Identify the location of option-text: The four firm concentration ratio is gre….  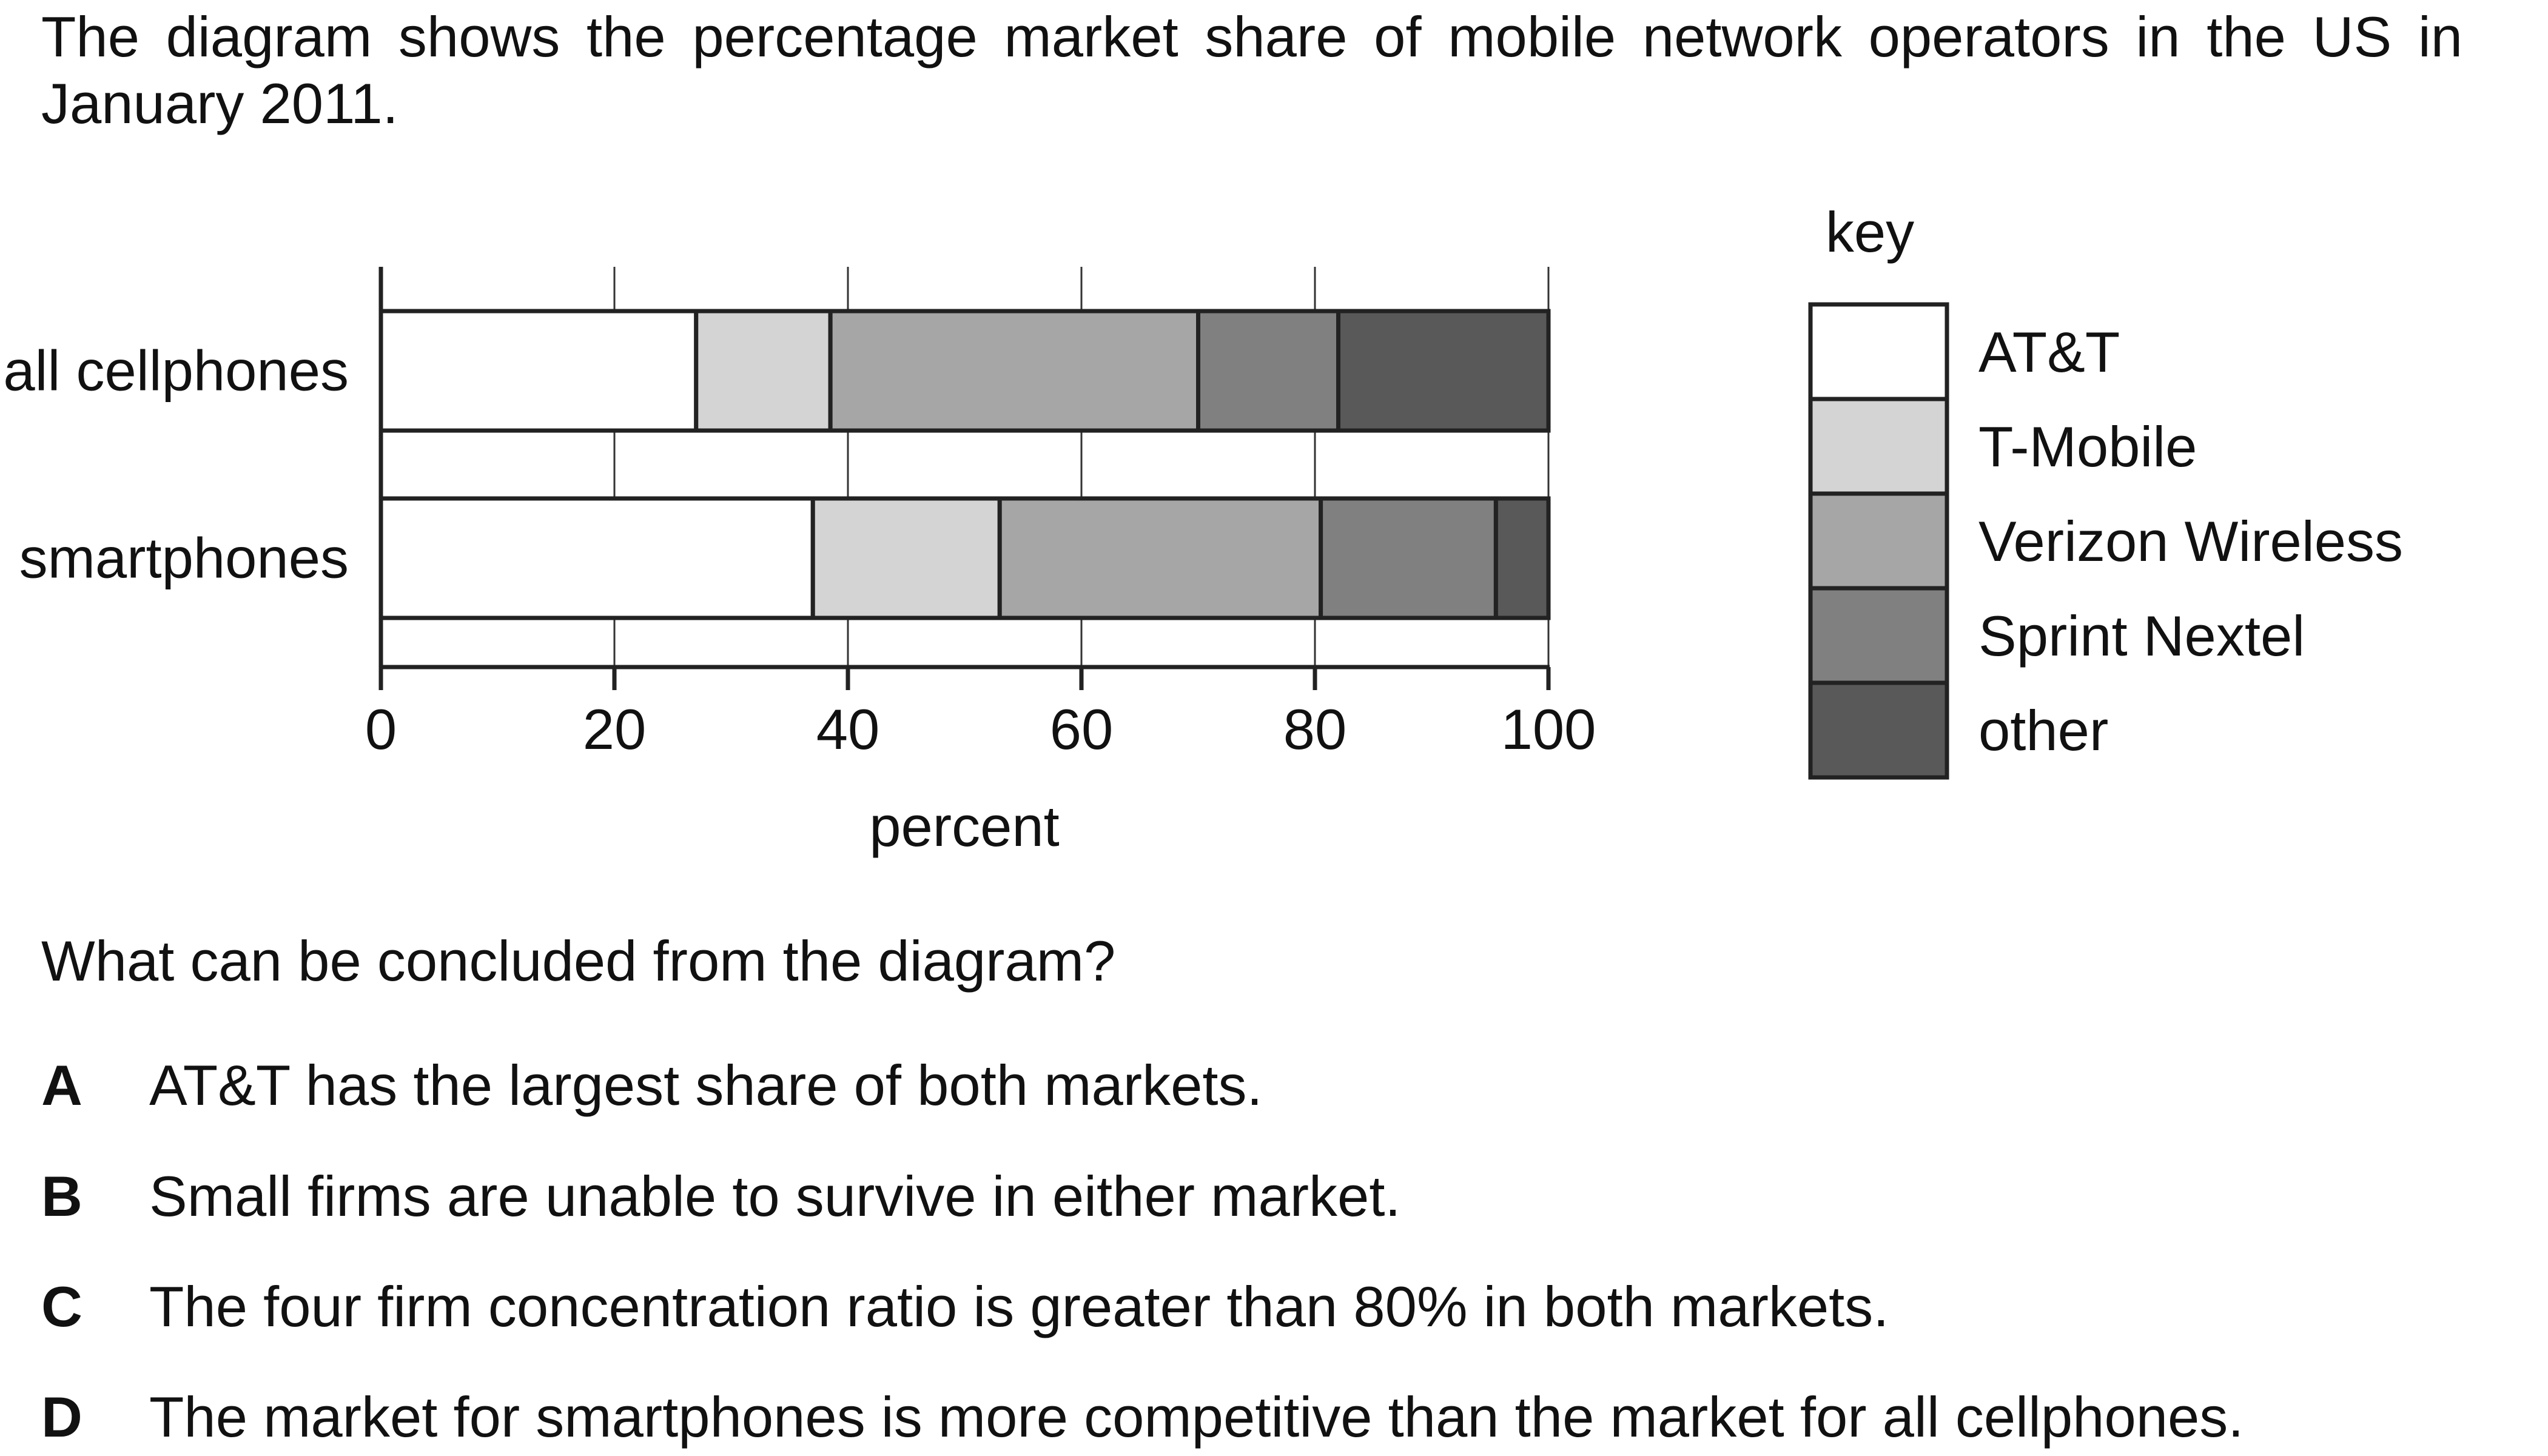
(1019, 1306).